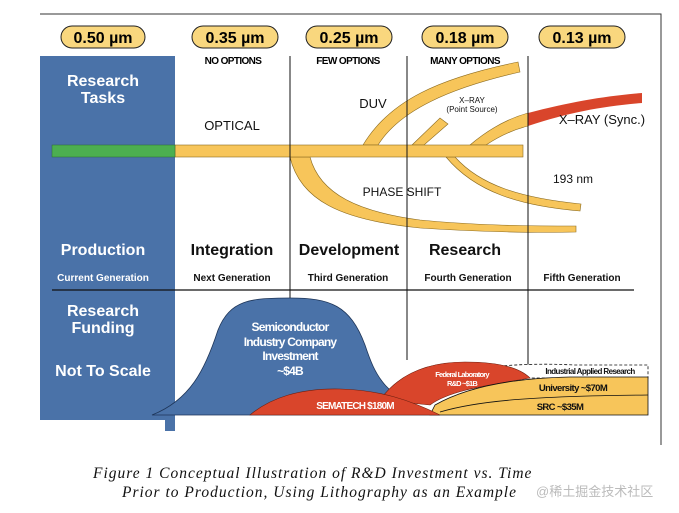 Image resolution: width=679 pixels, height=513 pixels. I want to click on sematech-area, so click(345, 402).